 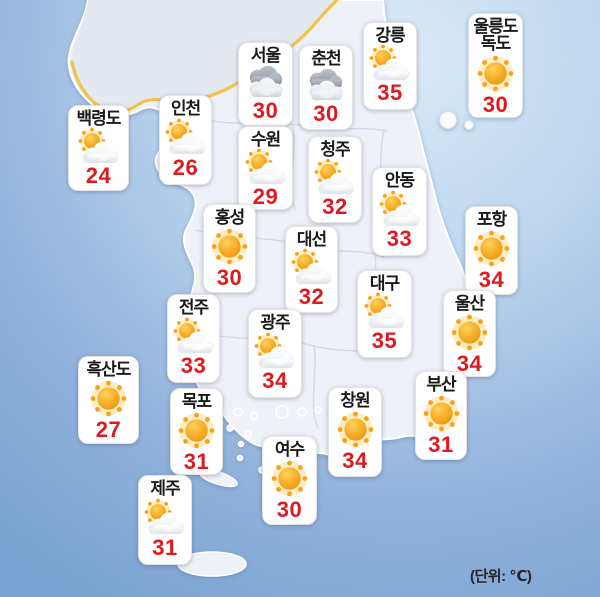 What do you see at coordinates (185, 108) in the screenshot?
I see `city-name: 인천` at bounding box center [185, 108].